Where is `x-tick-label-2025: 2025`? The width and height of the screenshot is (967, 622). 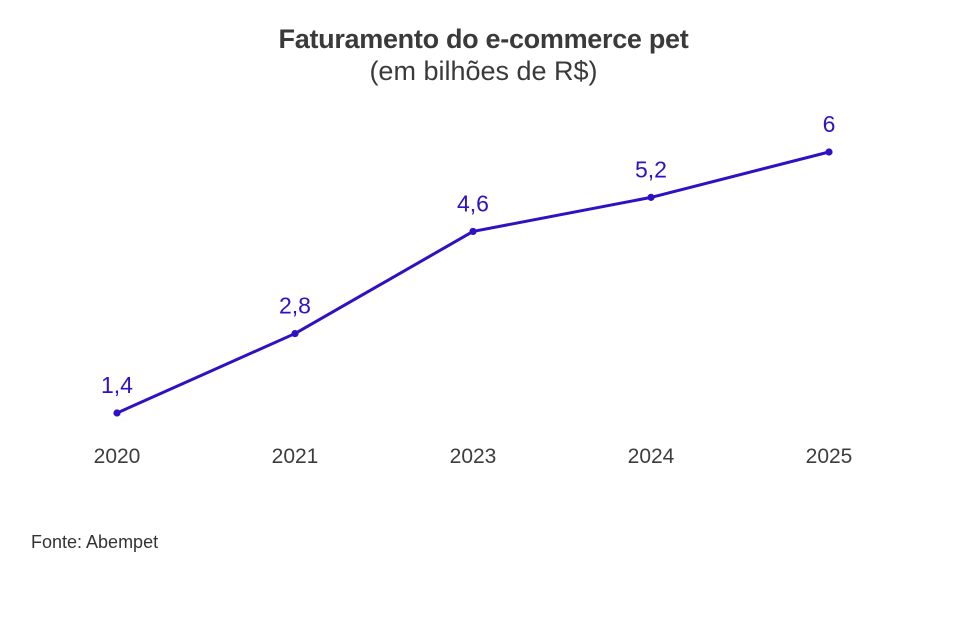
x-tick-label-2025: 2025 is located at coordinates (829, 456).